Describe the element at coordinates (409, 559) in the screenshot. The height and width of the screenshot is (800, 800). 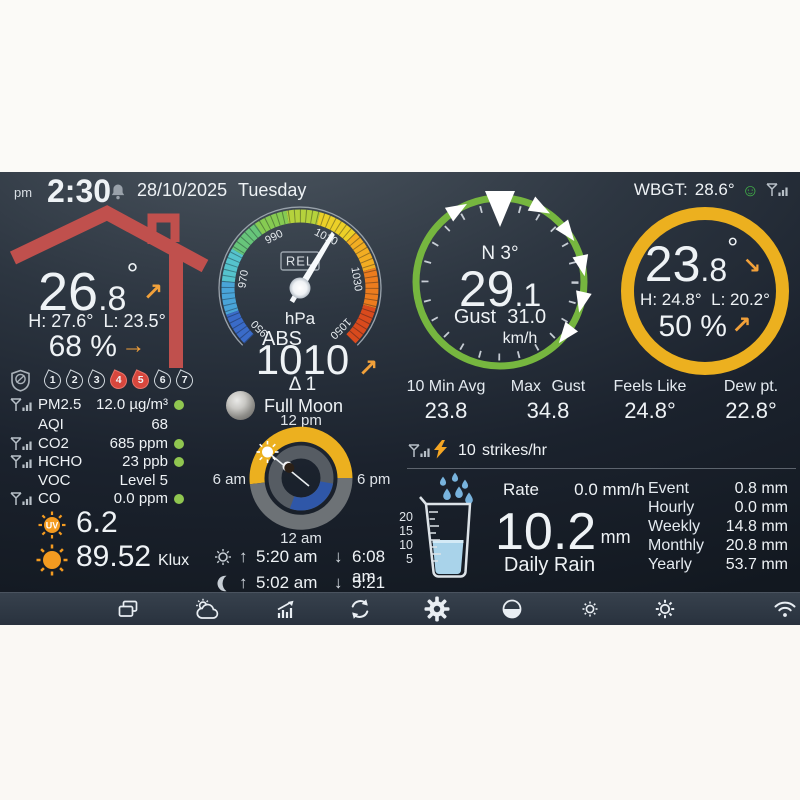
I see `rain-scale-5: 5` at that location.